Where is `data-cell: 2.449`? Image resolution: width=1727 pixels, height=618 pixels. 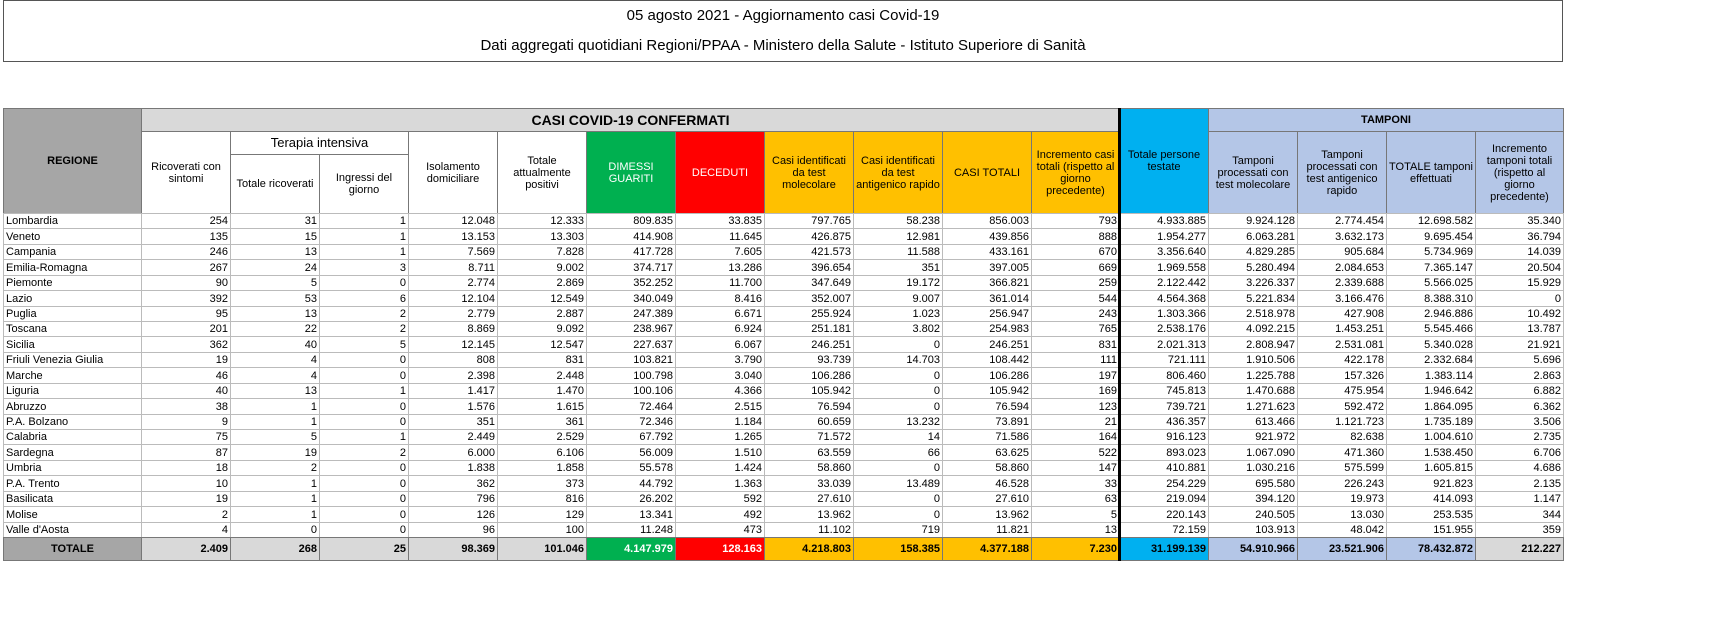
data-cell: 2.449 is located at coordinates (453, 437).